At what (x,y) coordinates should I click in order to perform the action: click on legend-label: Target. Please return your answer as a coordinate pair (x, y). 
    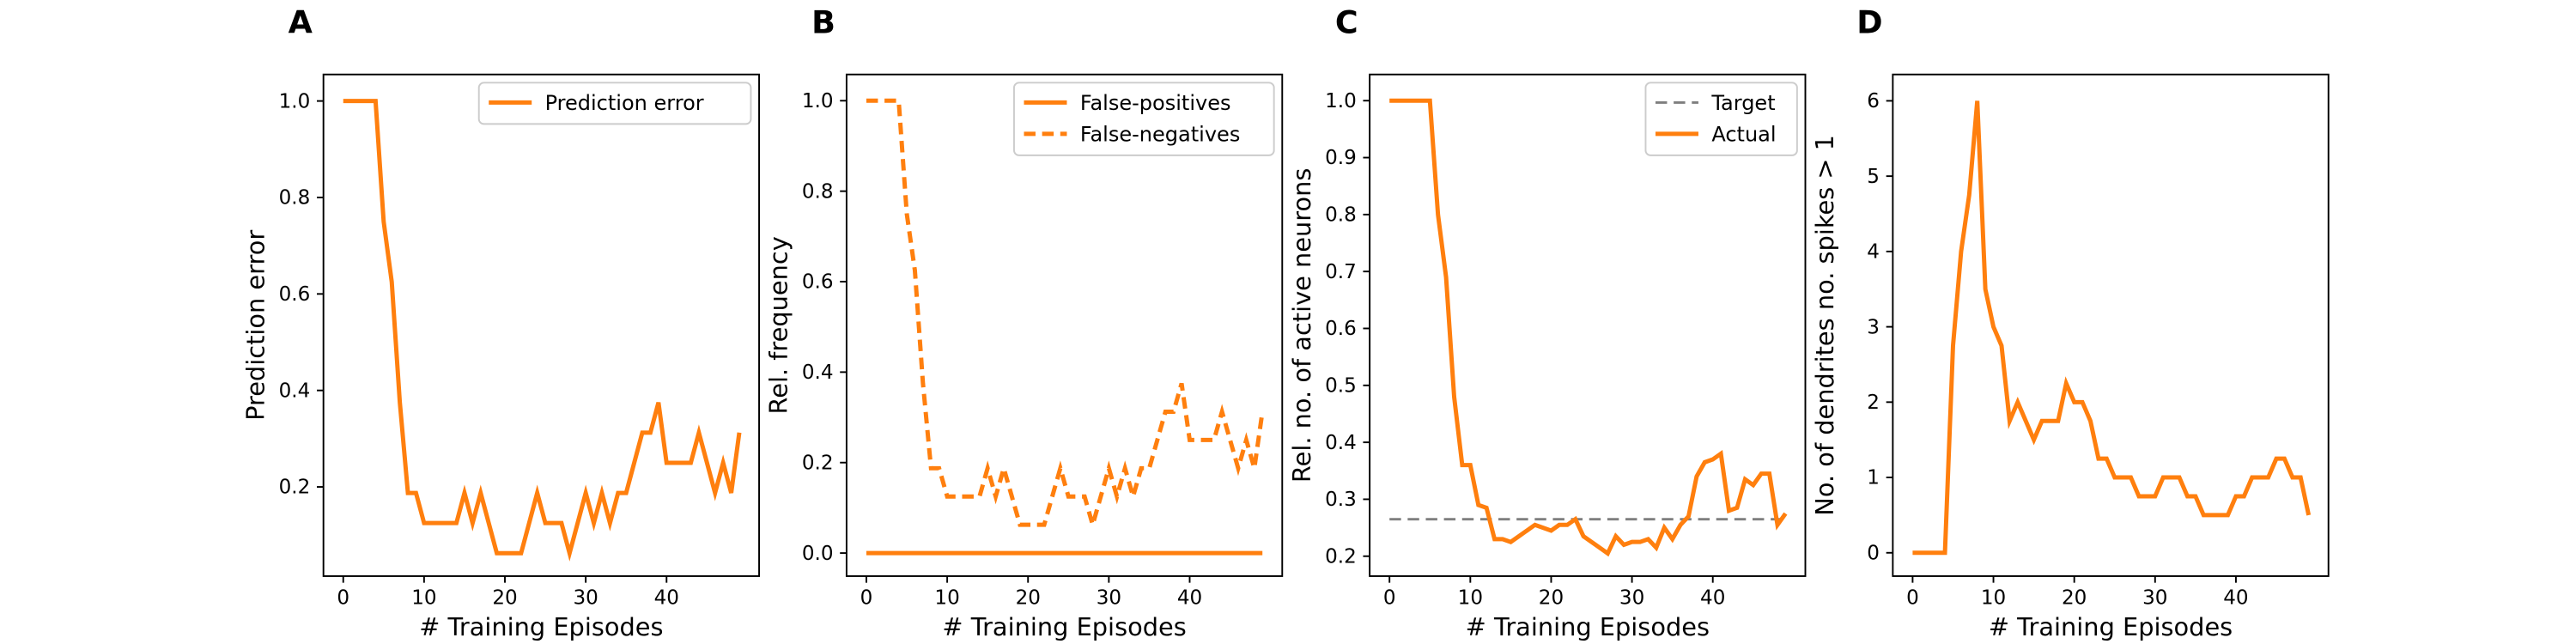
    Looking at the image, I should click on (1742, 103).